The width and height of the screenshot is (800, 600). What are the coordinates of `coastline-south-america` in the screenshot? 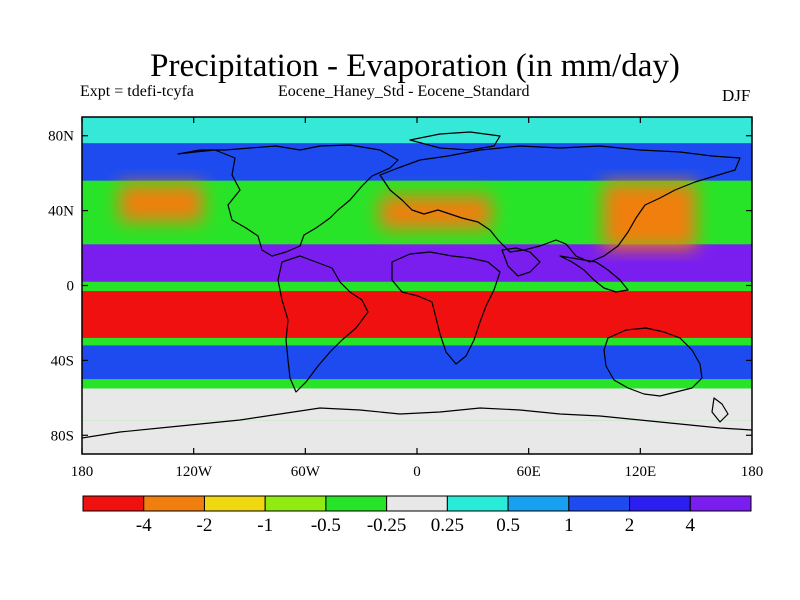 It's located at (323, 324).